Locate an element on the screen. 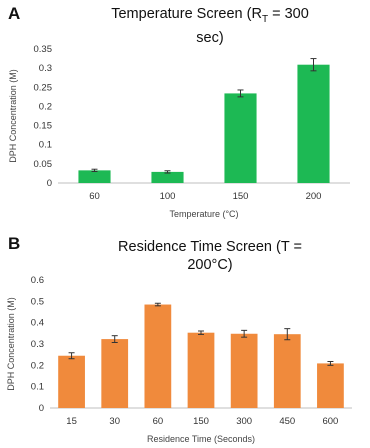  y-tick-label: 0.6 is located at coordinates (37, 280).